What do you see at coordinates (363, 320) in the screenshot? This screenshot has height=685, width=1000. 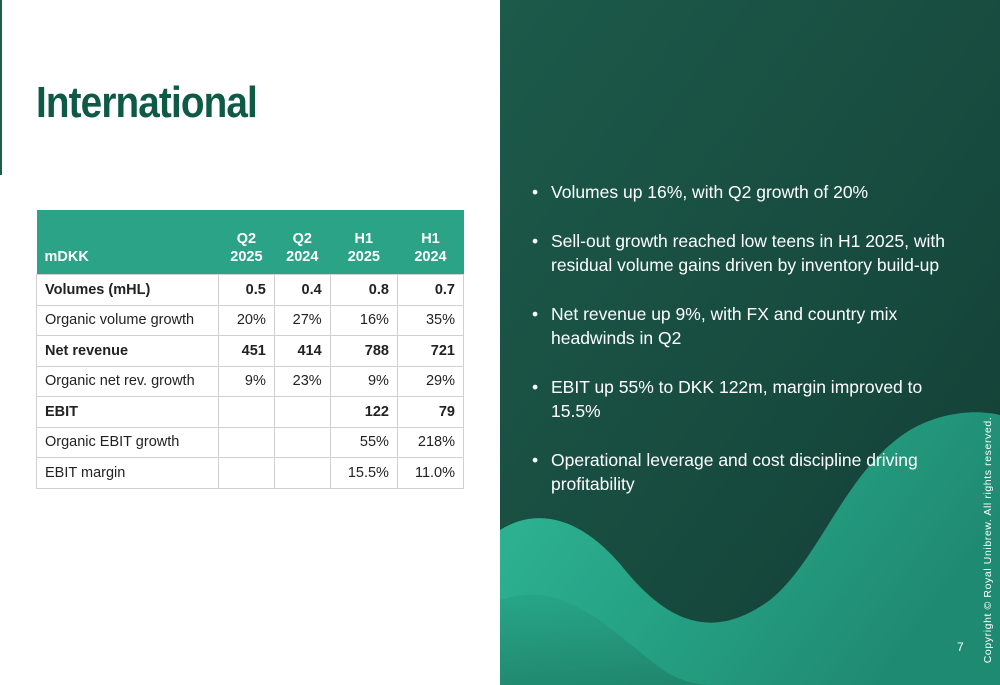 I see `table-cell: 16%` at bounding box center [363, 320].